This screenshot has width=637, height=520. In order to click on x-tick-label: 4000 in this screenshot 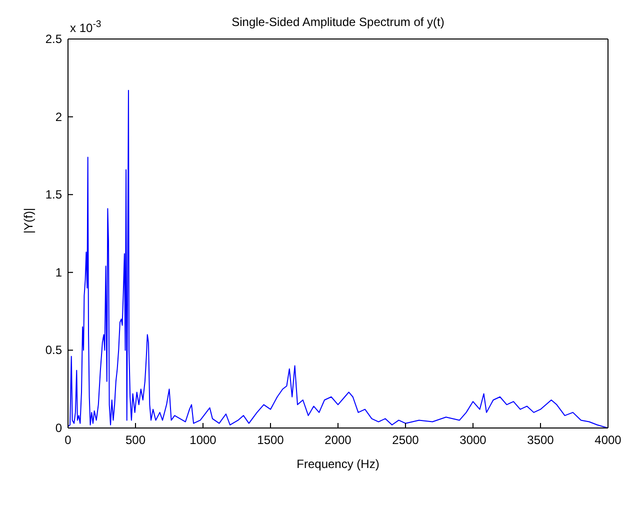, I will do `click(608, 440)`.